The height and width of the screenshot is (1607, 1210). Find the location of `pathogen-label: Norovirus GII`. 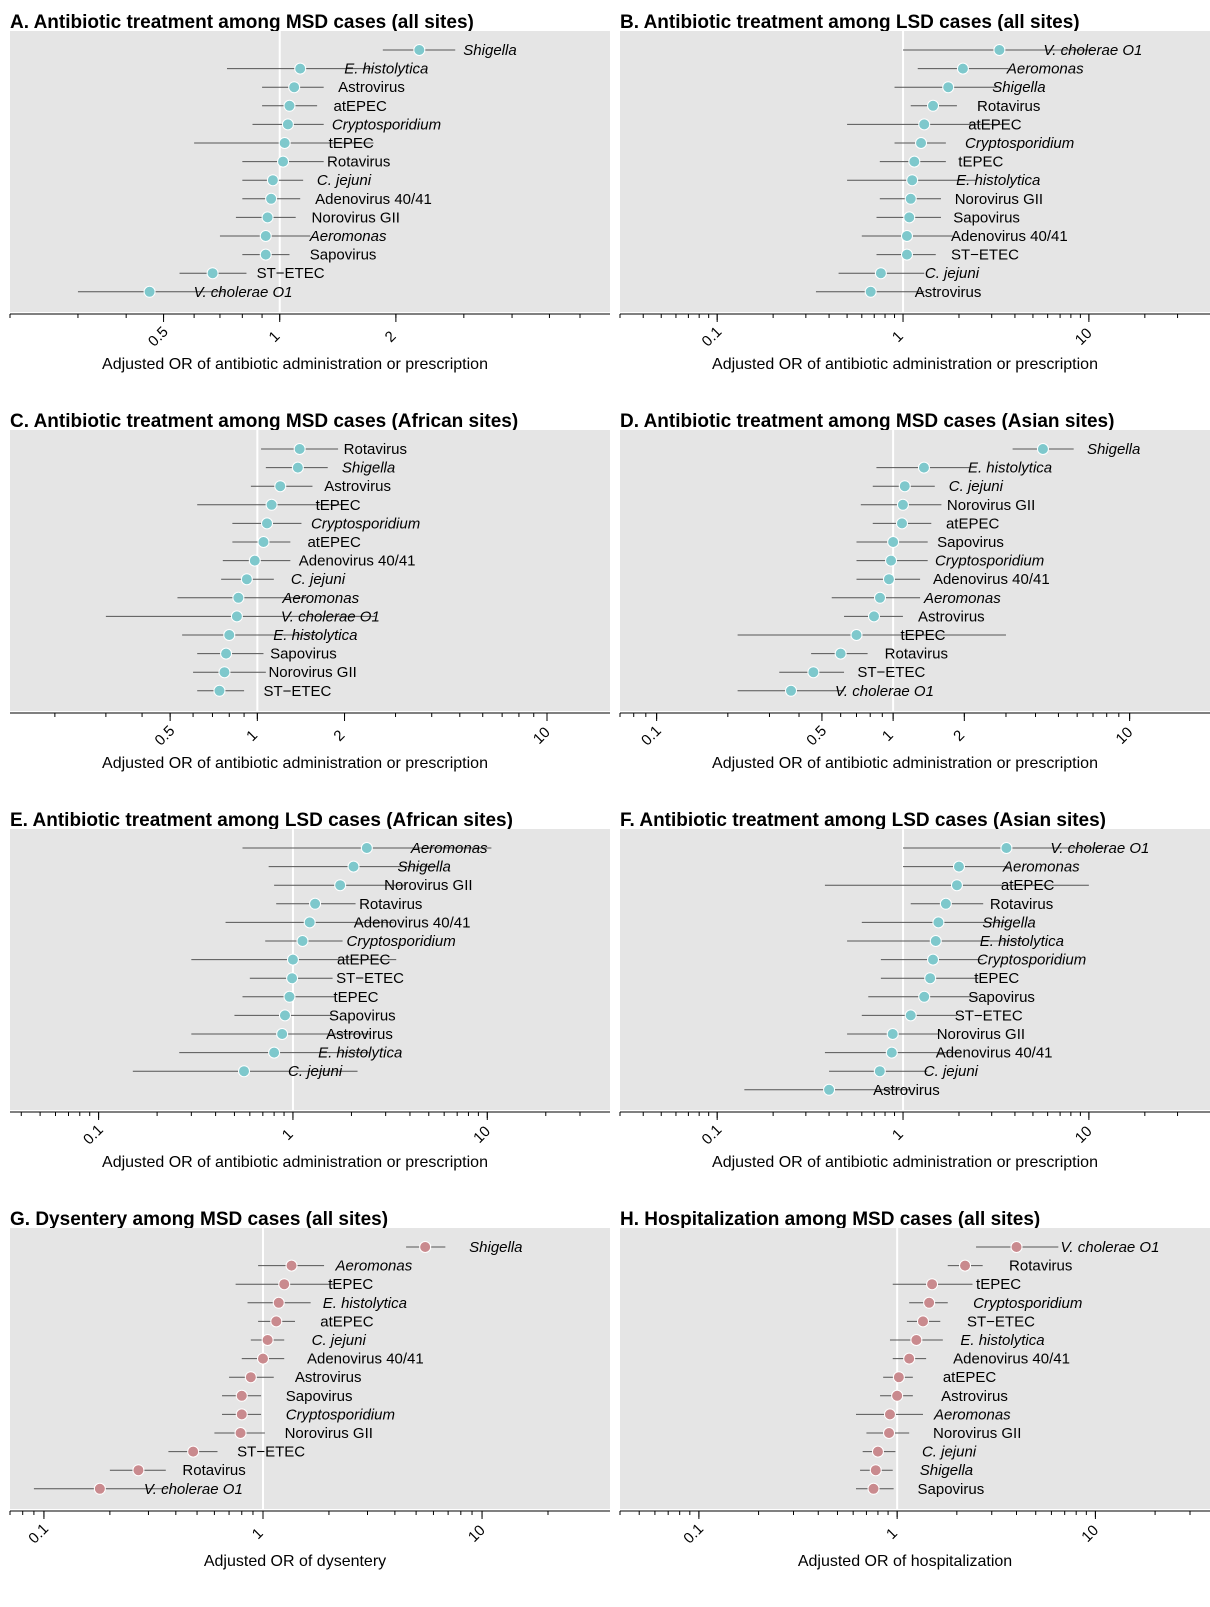

pathogen-label: Norovirus GII is located at coordinates (428, 885).